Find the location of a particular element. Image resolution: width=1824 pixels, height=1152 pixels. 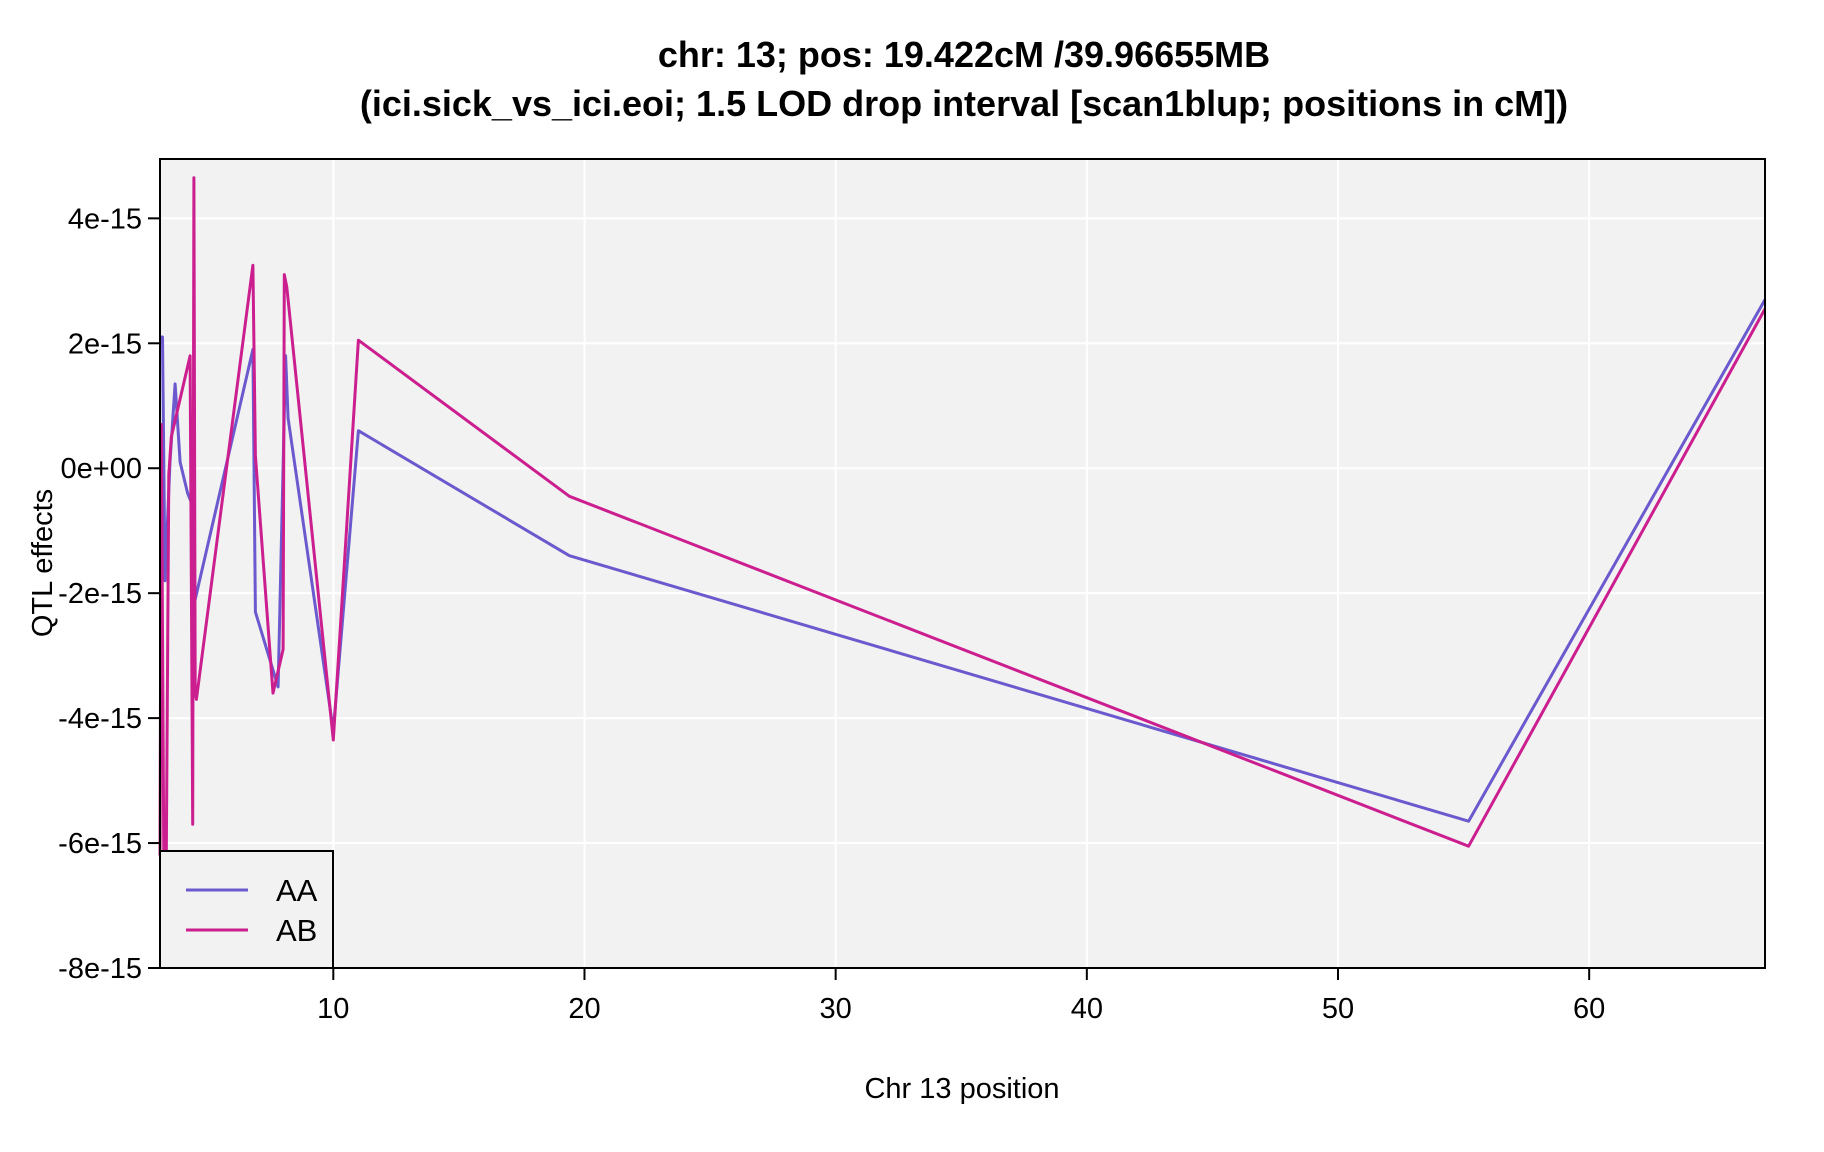

legend: AA AB is located at coordinates (246, 909).